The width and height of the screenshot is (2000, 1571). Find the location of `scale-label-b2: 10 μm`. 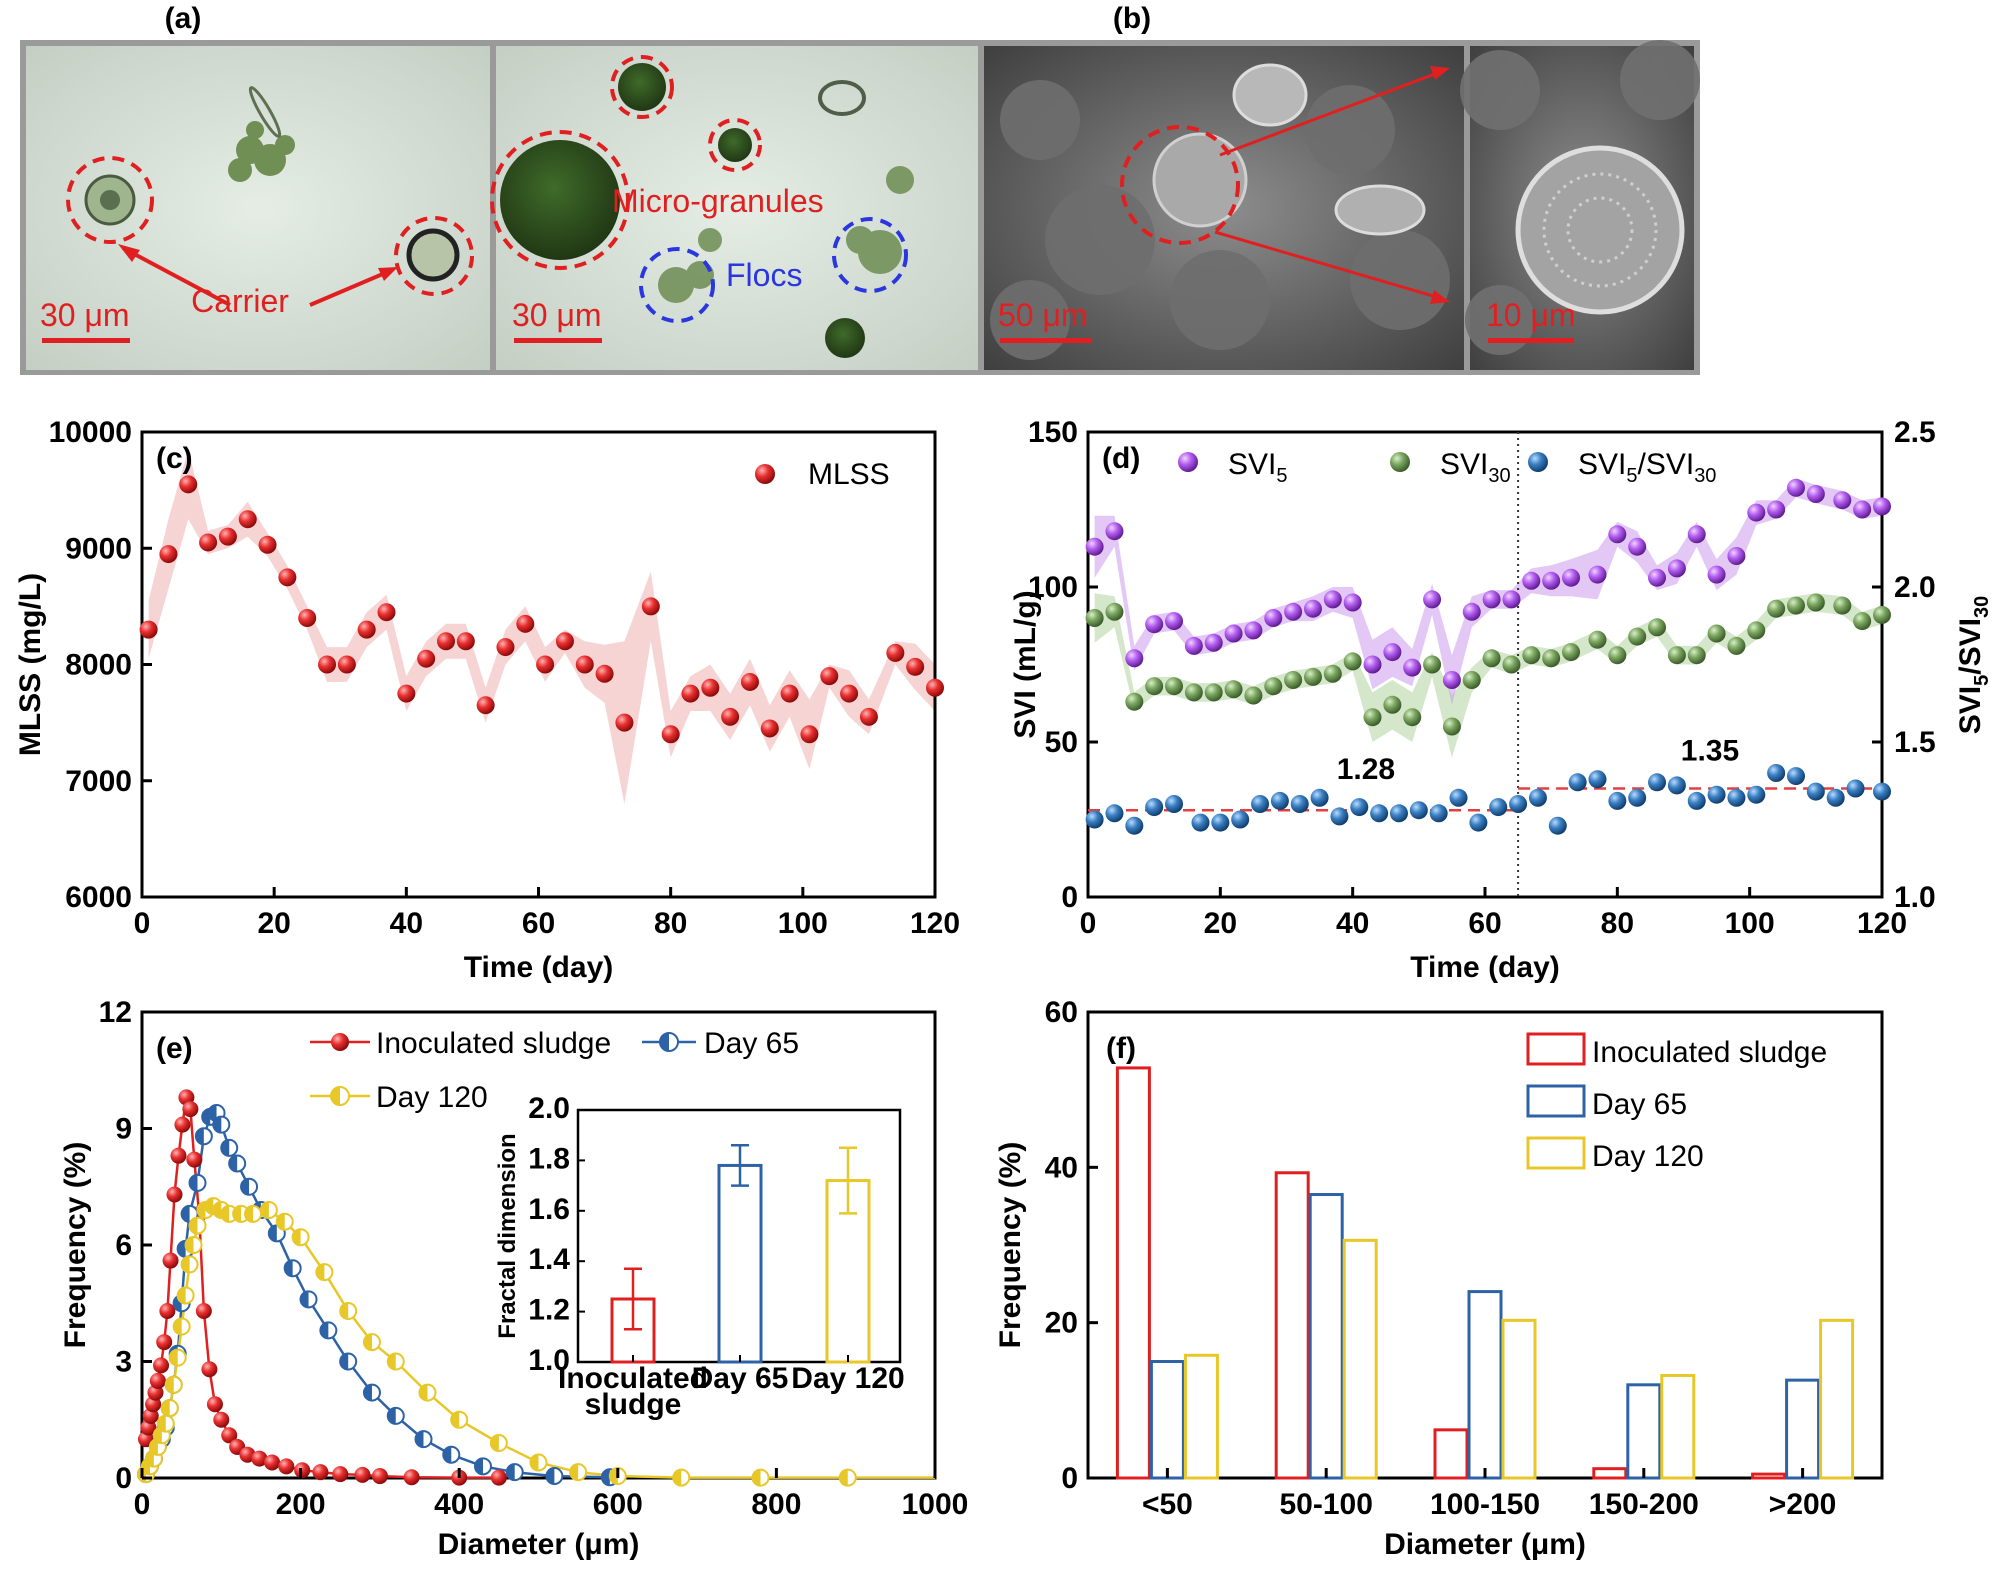

scale-label-b2: 10 μm is located at coordinates (1531, 315).